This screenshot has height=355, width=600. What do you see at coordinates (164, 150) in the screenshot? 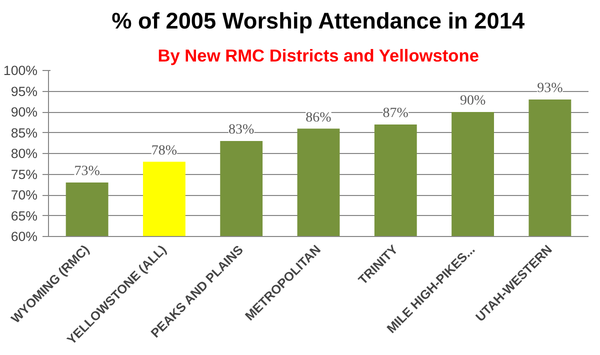
I see `data-label: 78%` at bounding box center [164, 150].